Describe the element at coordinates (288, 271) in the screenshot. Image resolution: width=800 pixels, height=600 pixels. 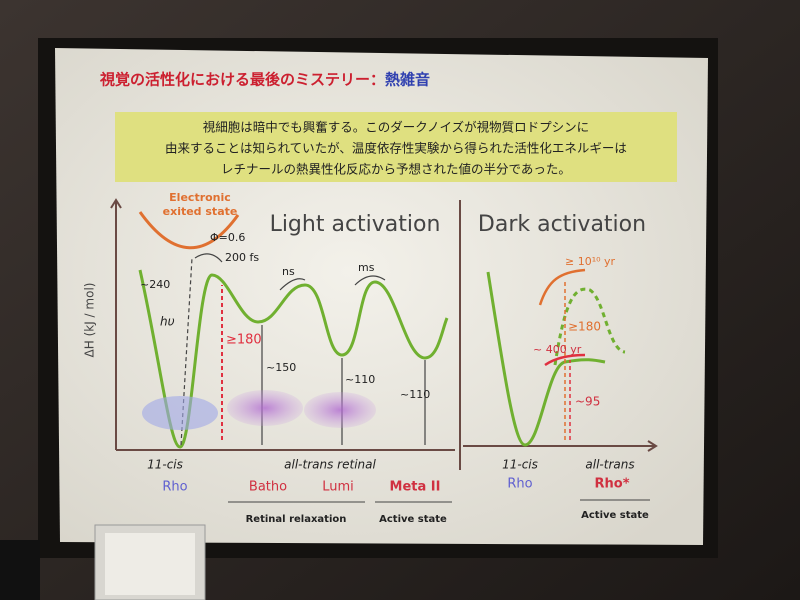
I see `label: ns` at that location.